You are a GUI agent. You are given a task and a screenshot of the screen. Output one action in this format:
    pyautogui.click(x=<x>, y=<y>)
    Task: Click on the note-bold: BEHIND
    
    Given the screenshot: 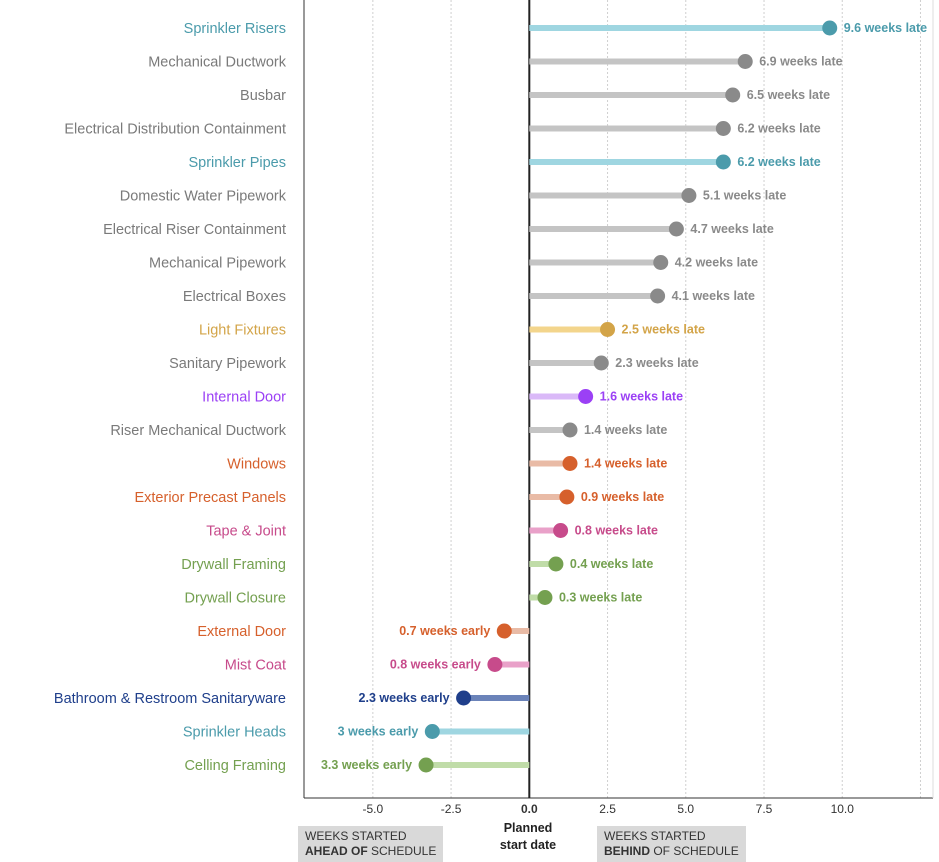 What is the action you would take?
    pyautogui.click(x=627, y=851)
    